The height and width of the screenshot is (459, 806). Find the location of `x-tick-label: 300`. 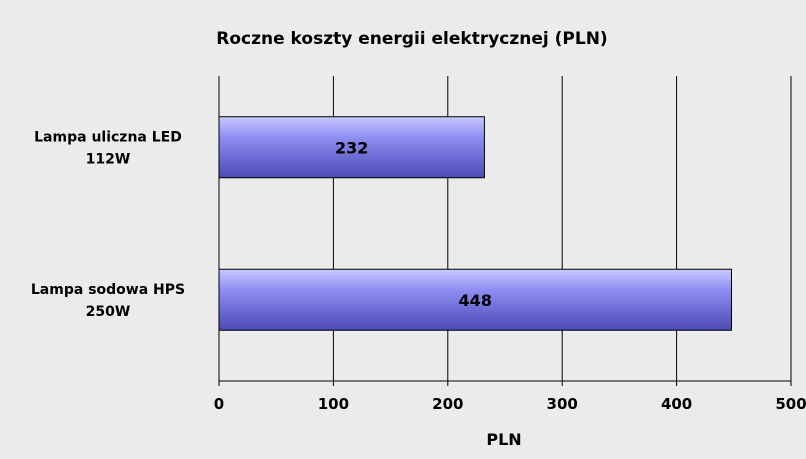

x-tick-label: 300 is located at coordinates (562, 404).